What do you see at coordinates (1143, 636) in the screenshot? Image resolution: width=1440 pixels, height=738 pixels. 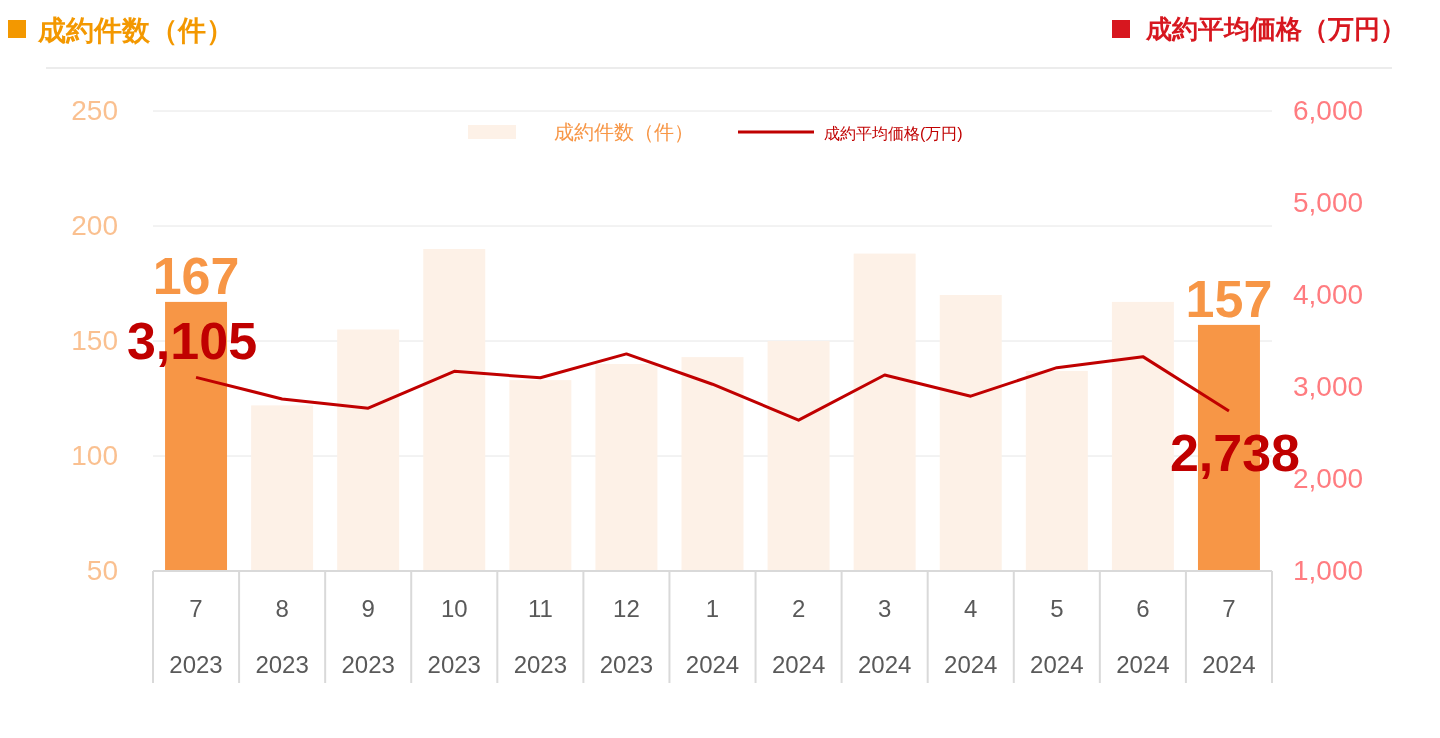 I see `category-label: 6 2024` at bounding box center [1143, 636].